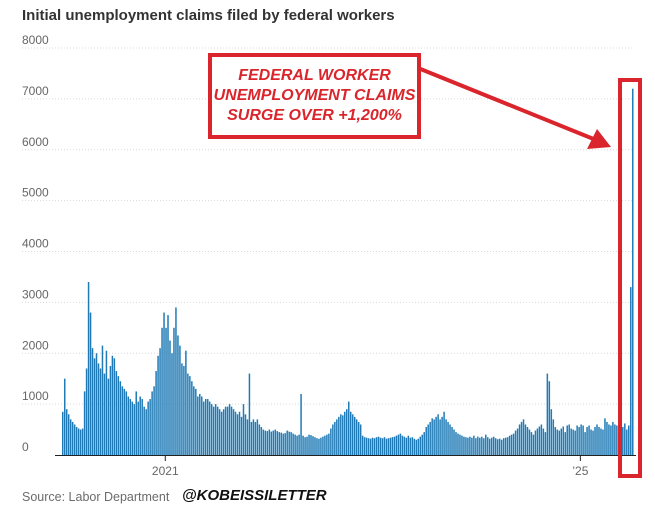 The image size is (655, 510). Describe the element at coordinates (35, 345) in the screenshot. I see `y-tick-label: 2000` at that location.